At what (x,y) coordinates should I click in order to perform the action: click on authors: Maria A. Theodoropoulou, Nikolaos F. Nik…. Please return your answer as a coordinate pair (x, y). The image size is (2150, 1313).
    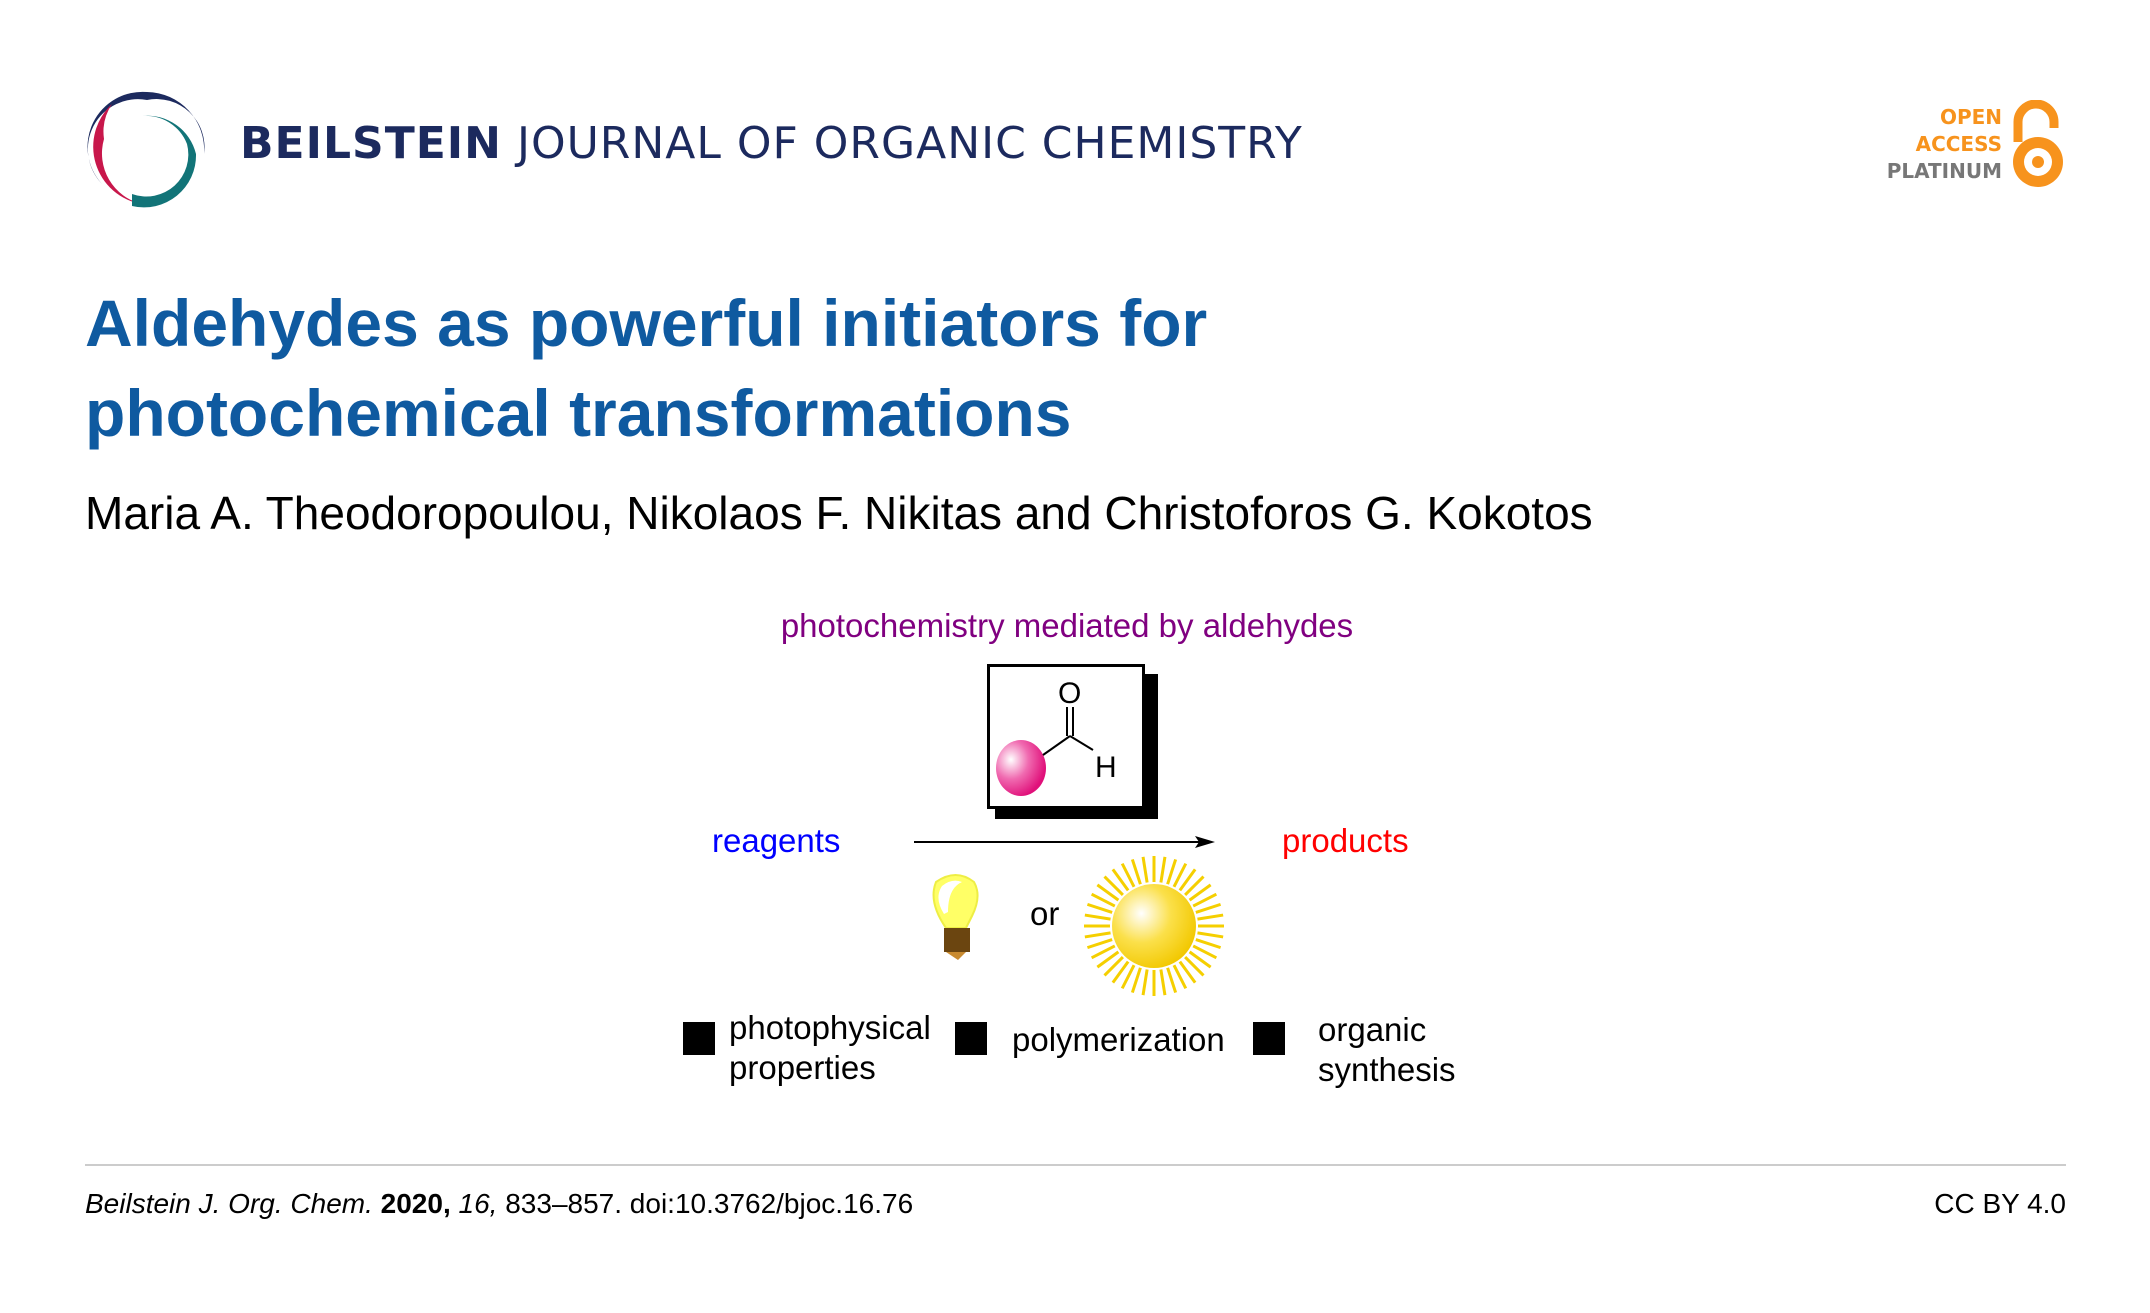
    Looking at the image, I should click on (839, 513).